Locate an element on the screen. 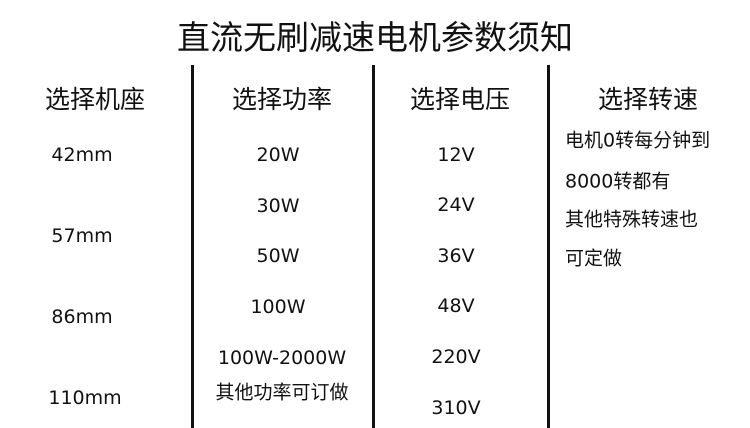 This screenshot has height=428, width=750. header-frame: 选择机座 is located at coordinates (95, 99).